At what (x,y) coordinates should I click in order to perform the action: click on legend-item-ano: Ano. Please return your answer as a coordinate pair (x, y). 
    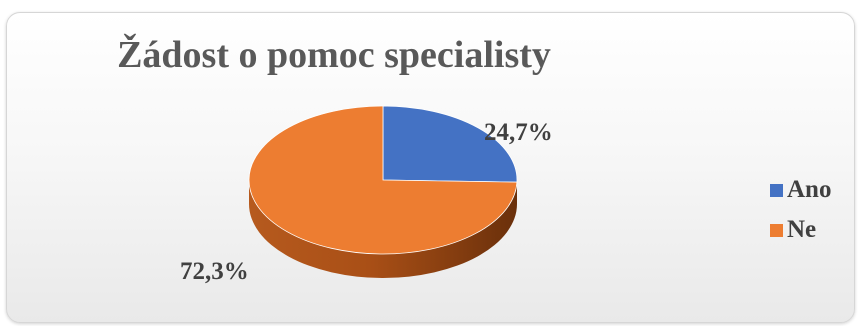
    Looking at the image, I should click on (800, 190).